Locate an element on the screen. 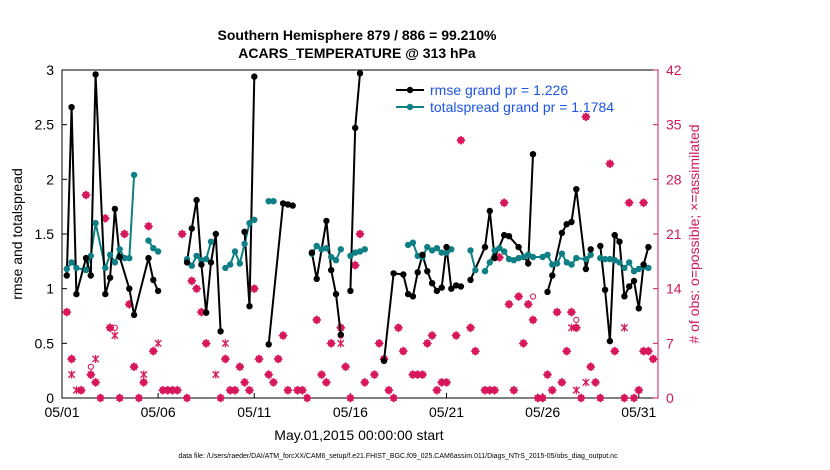  y-right-tick-label: 7 is located at coordinates (670, 343).